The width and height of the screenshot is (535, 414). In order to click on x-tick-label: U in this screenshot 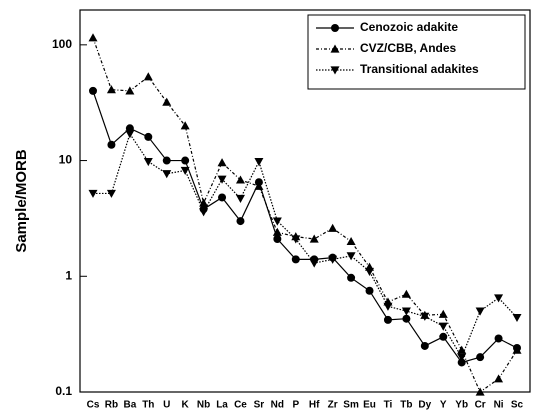, I will do `click(166, 405)`.